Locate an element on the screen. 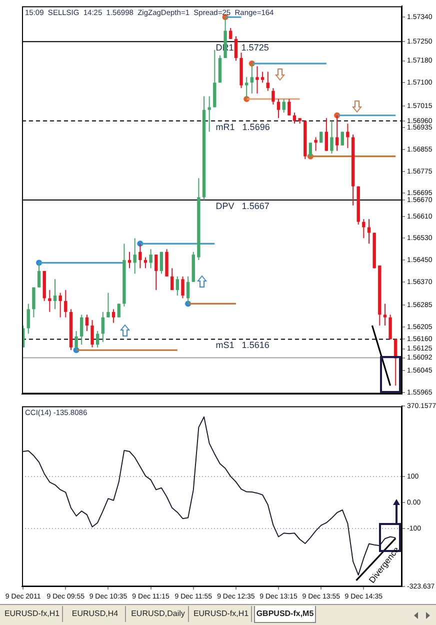 The image size is (436, 625). ref-line-label: mS1 1.5616 is located at coordinates (243, 345).